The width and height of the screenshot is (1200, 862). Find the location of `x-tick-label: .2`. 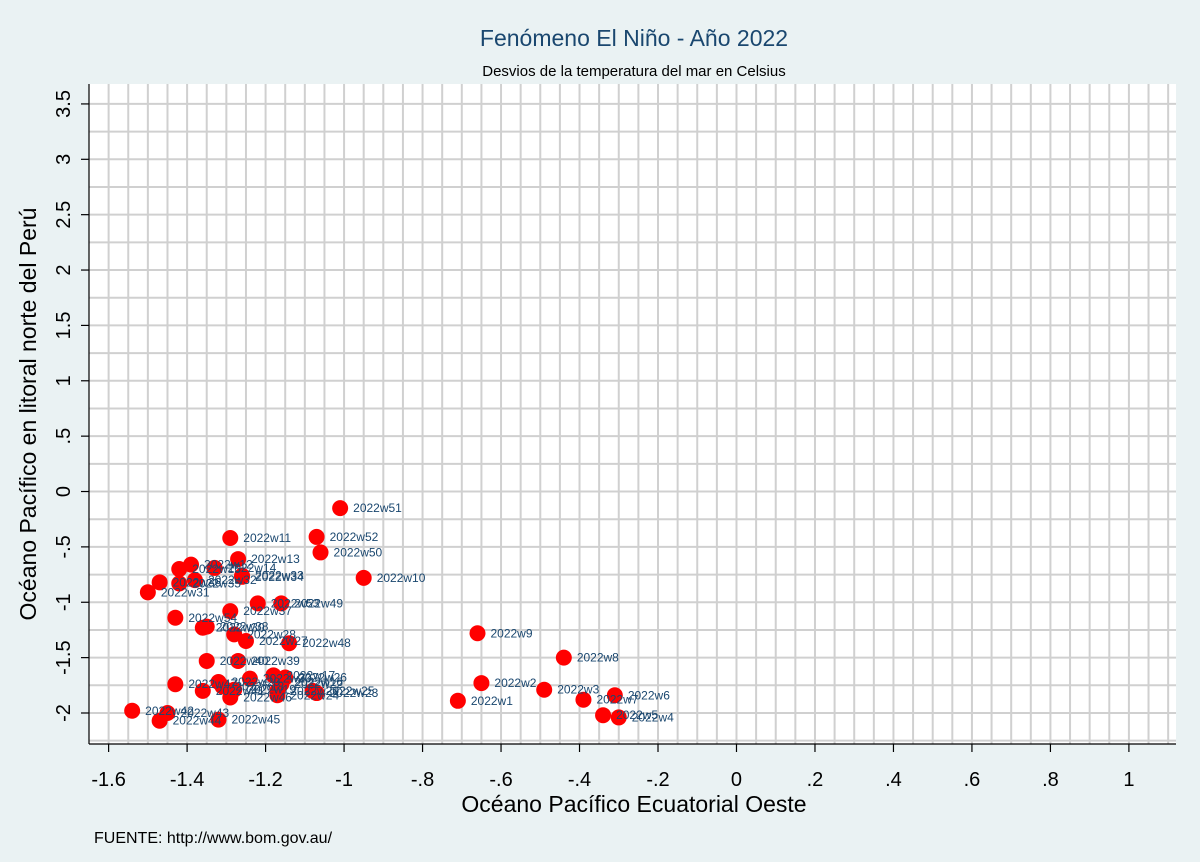

x-tick-label: .2 is located at coordinates (815, 780).